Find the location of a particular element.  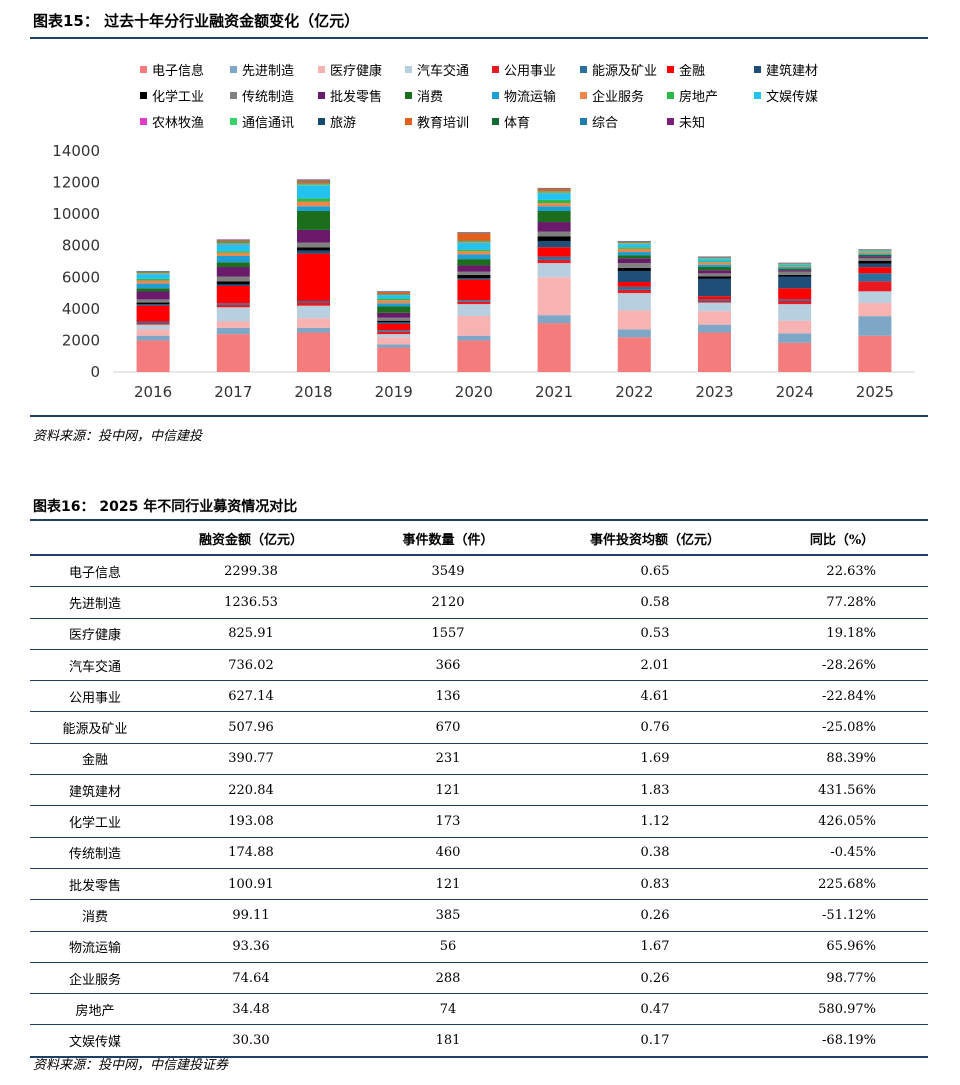

cell-avg: 0.17 is located at coordinates (655, 1041).